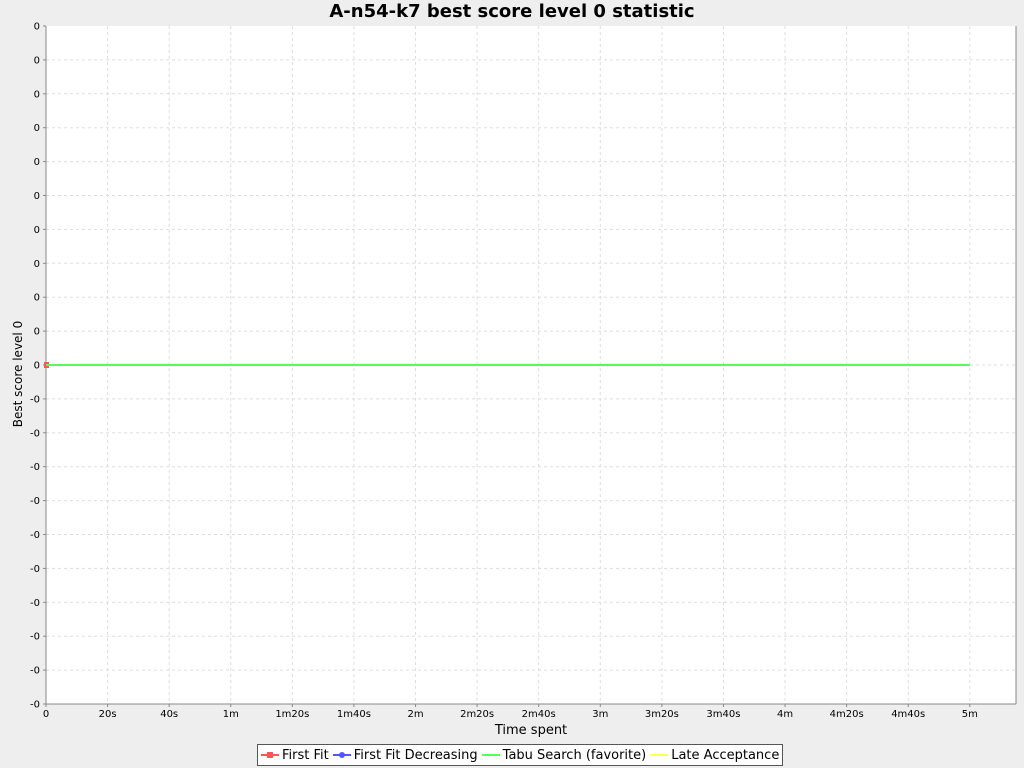 The height and width of the screenshot is (768, 1024). Describe the element at coordinates (46, 714) in the screenshot. I see `x-tick-label: 0` at that location.